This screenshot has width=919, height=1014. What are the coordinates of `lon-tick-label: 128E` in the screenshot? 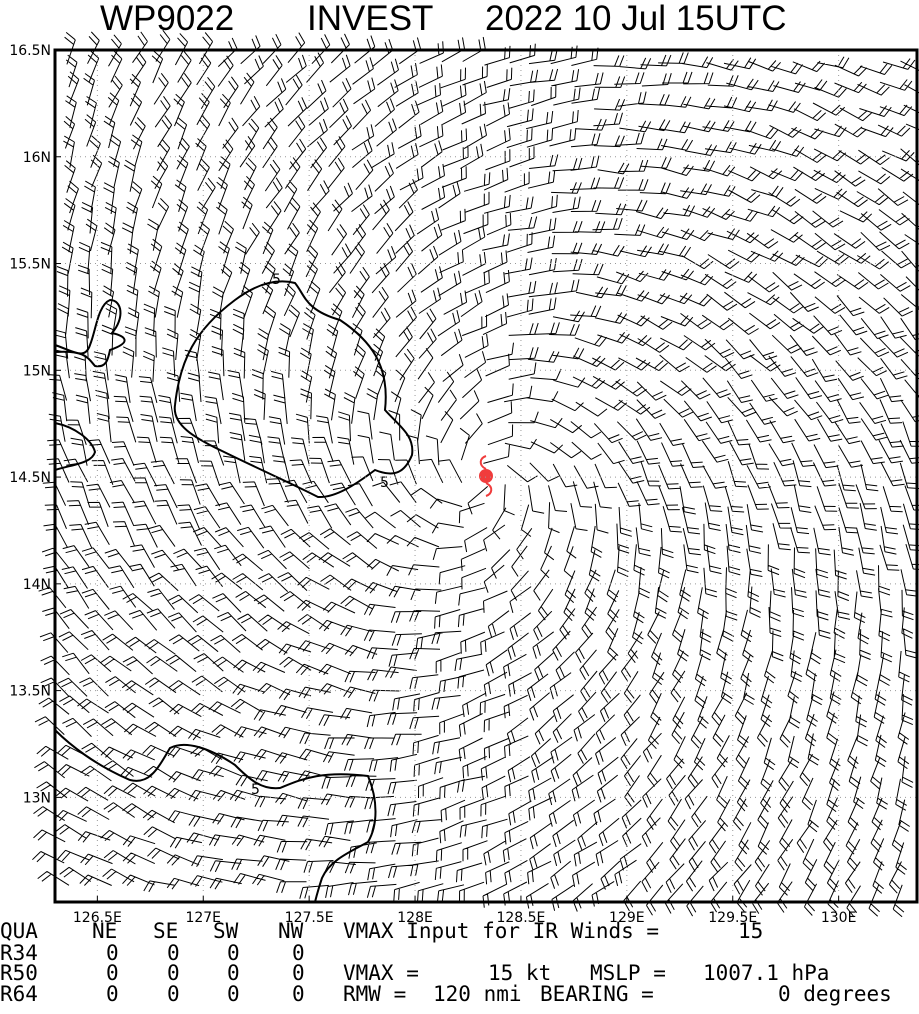 It's located at (415, 918).